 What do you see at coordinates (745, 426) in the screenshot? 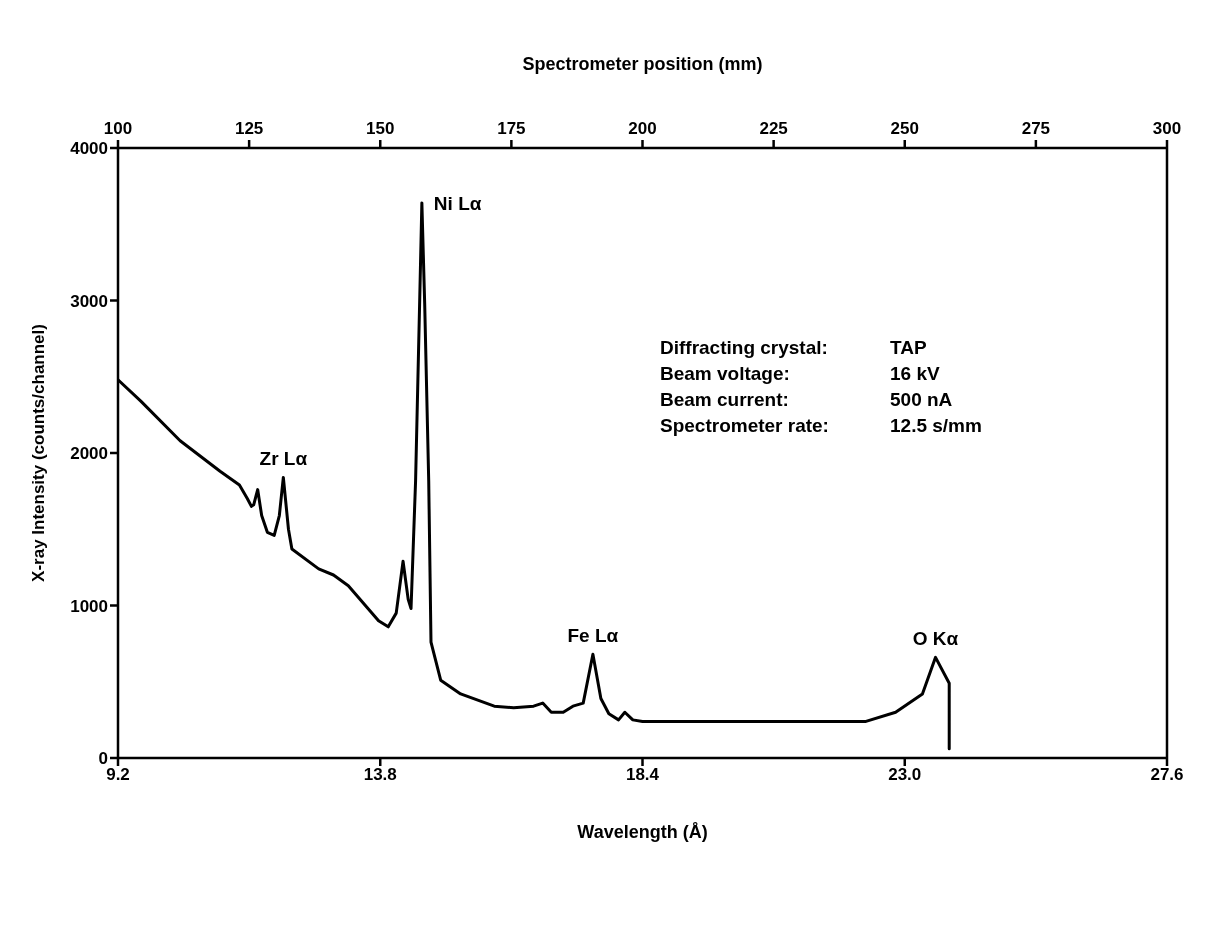
I see `annotation: Spectrometer rate:` at bounding box center [745, 426].